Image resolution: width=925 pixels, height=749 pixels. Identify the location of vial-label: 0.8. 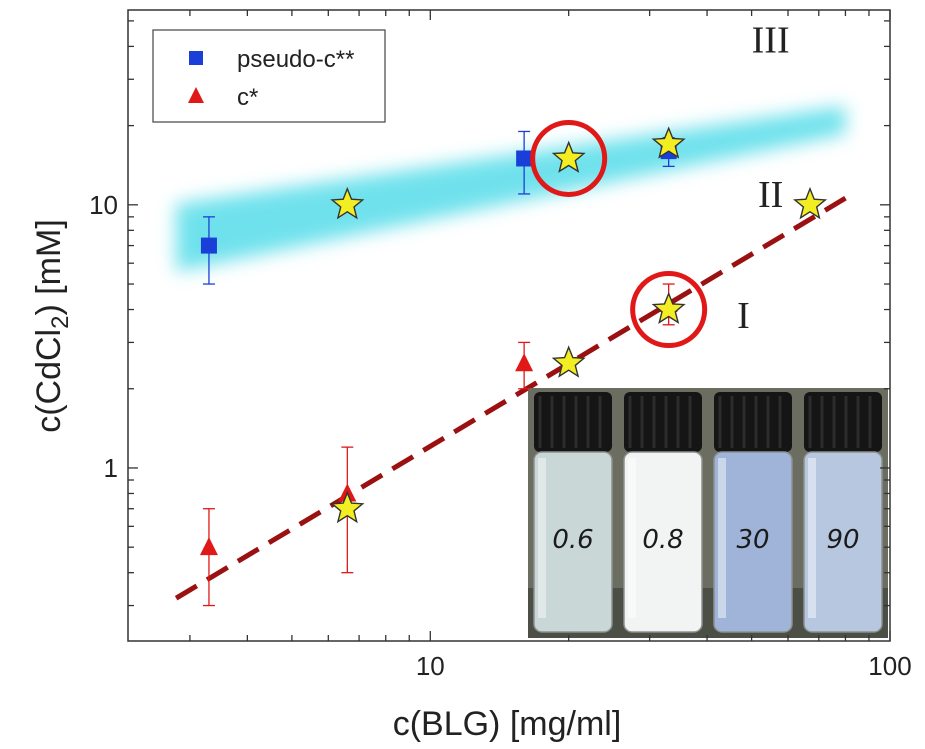
(662, 540).